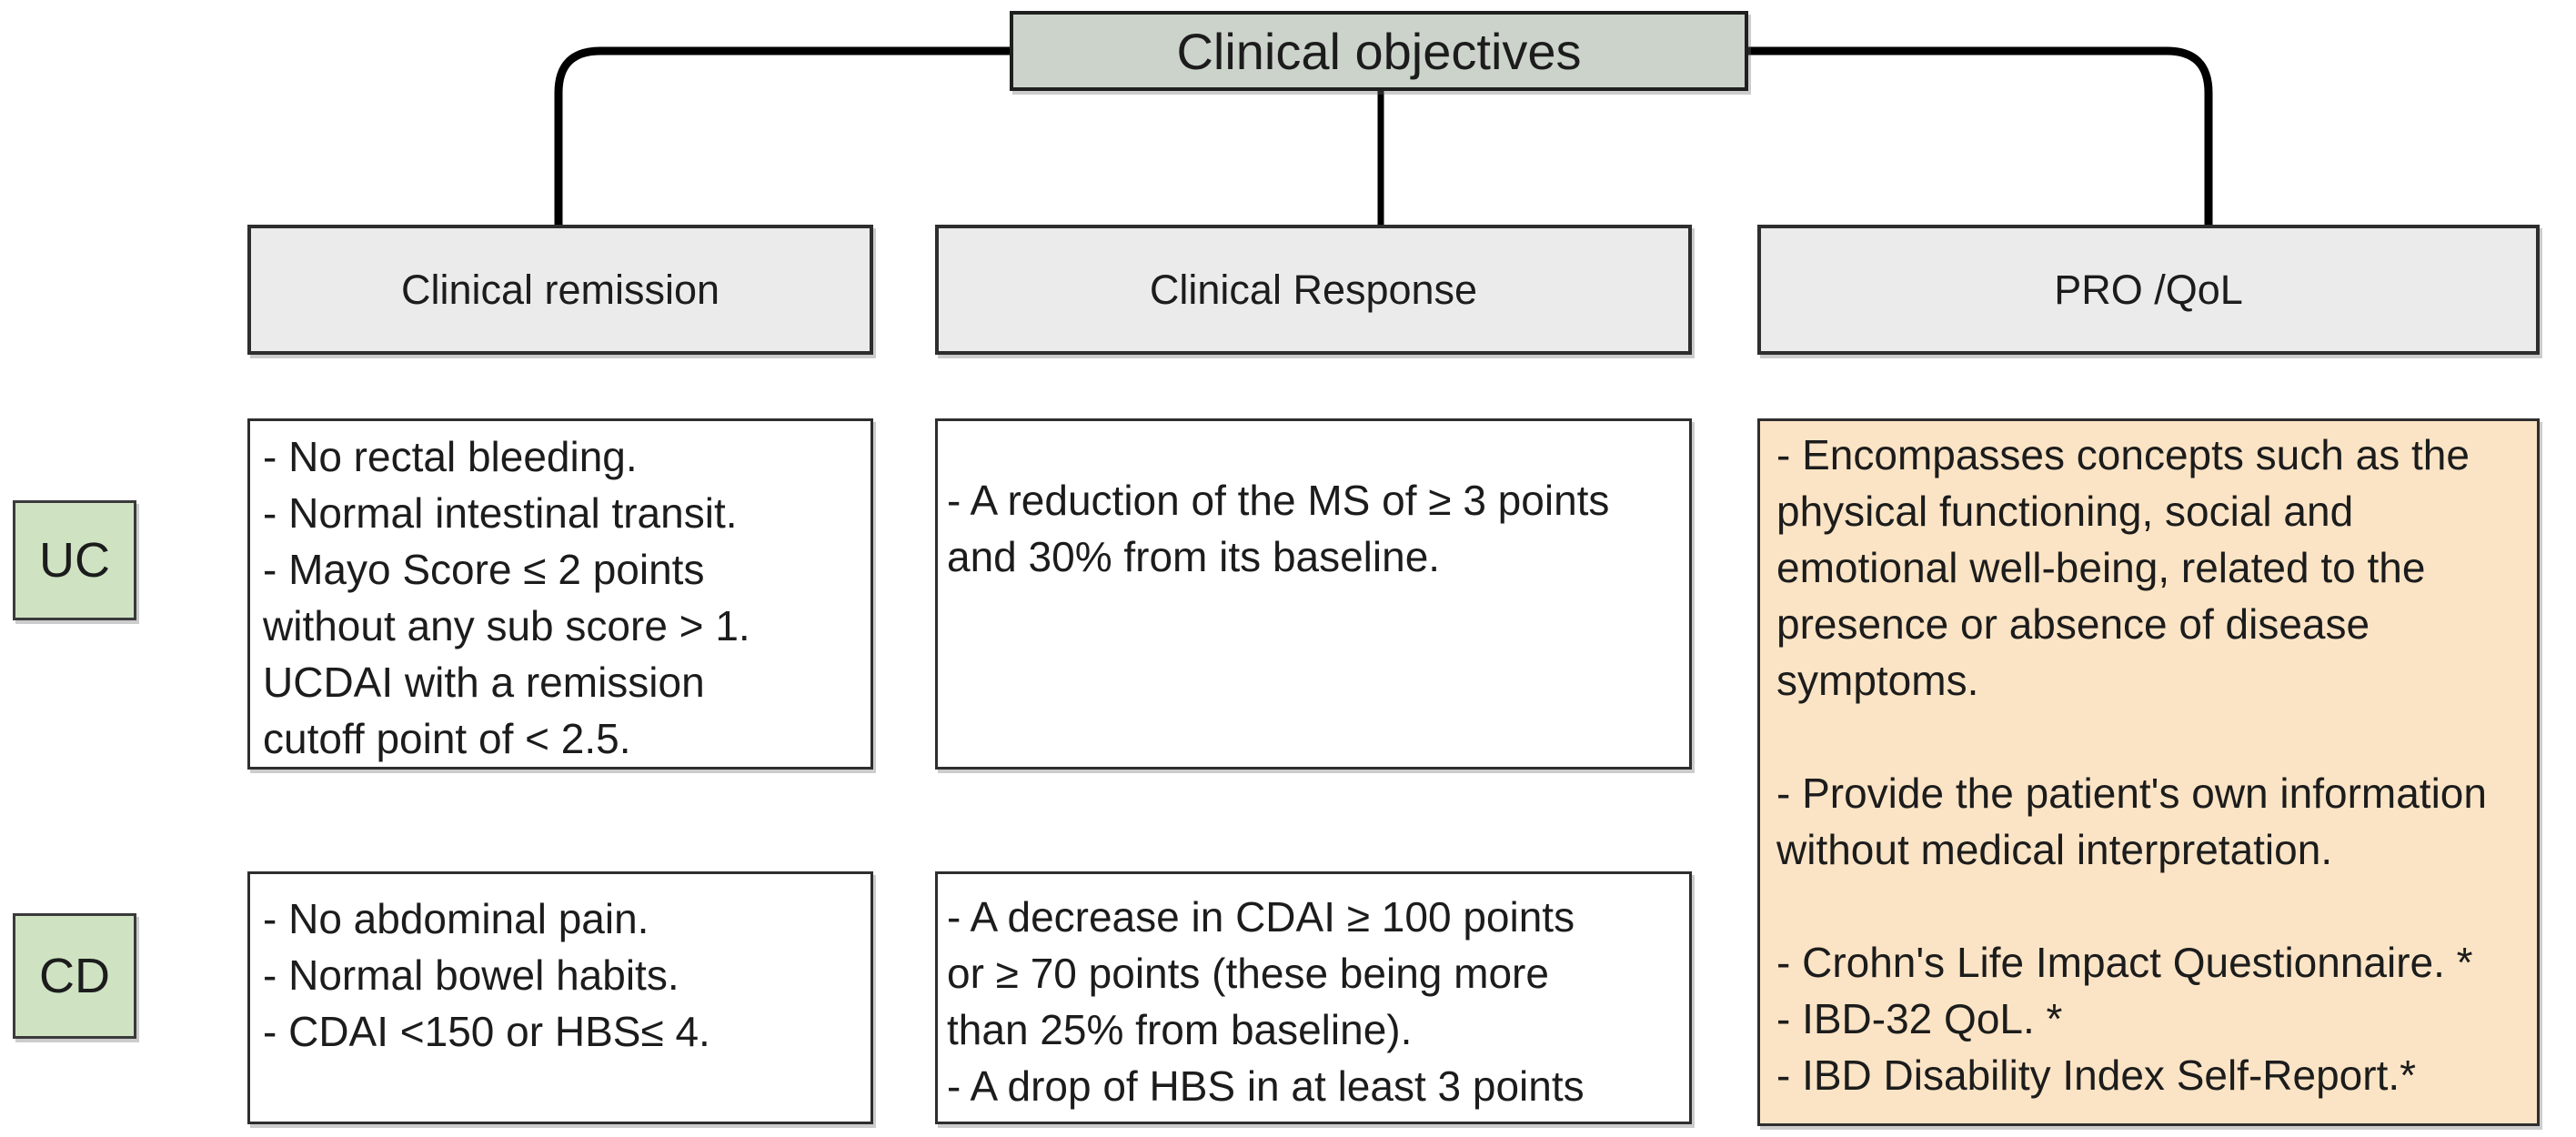  I want to click on column-header-label: Clinical Response, so click(1313, 289).